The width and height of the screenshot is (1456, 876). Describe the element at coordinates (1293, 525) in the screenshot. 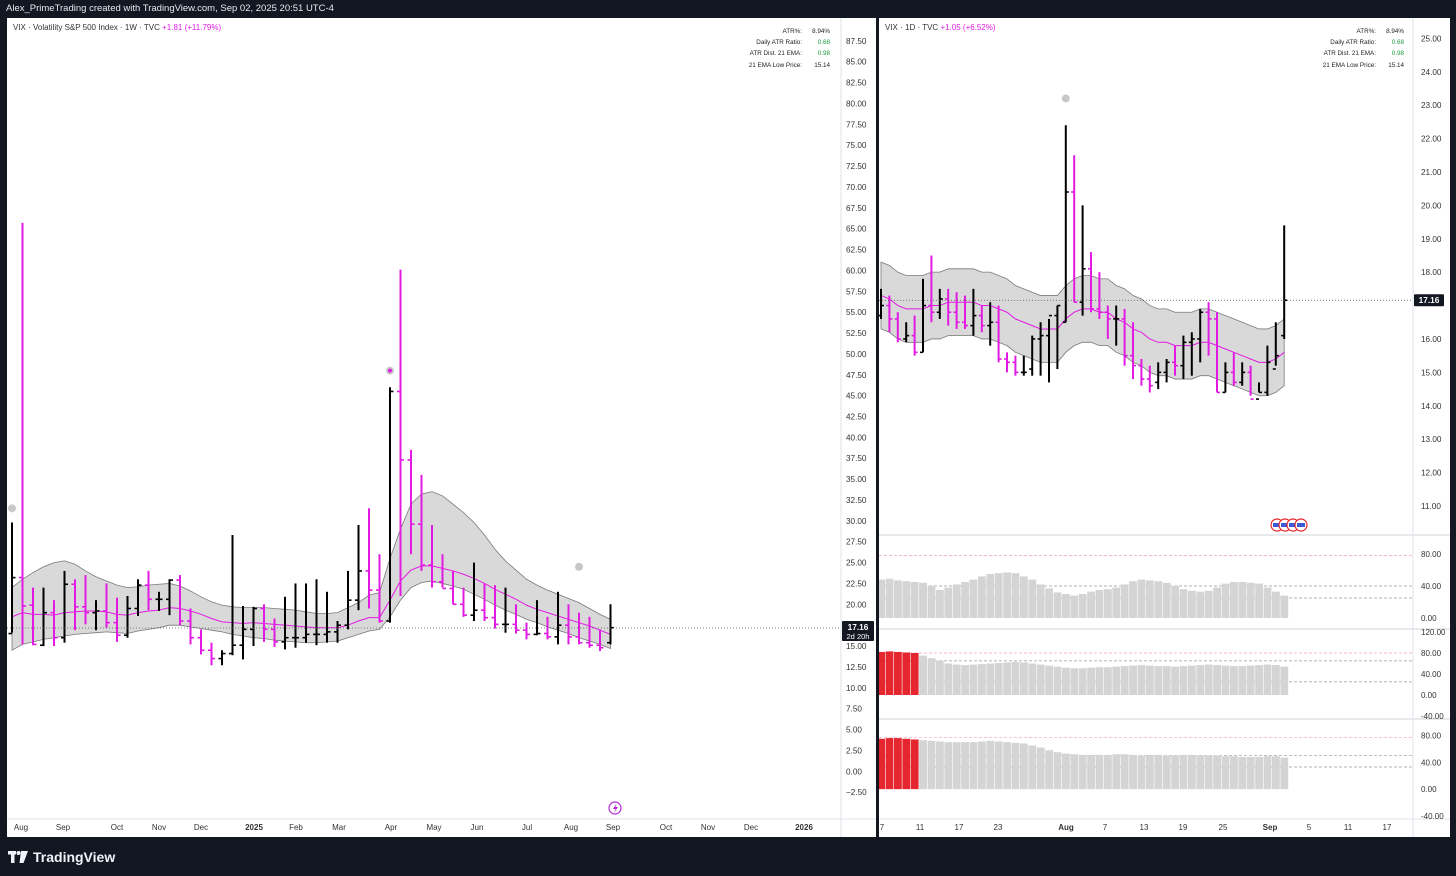

I see `badge-flag` at that location.